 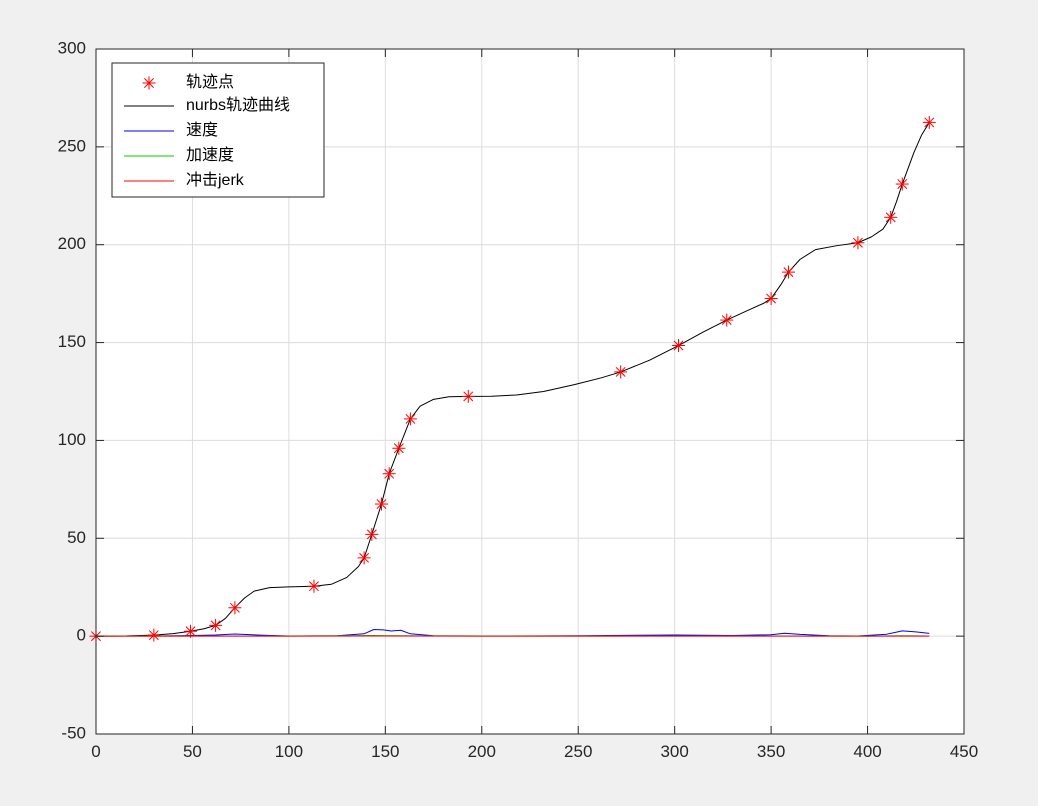 What do you see at coordinates (578, 751) in the screenshot?
I see `x-tick-label: 250` at bounding box center [578, 751].